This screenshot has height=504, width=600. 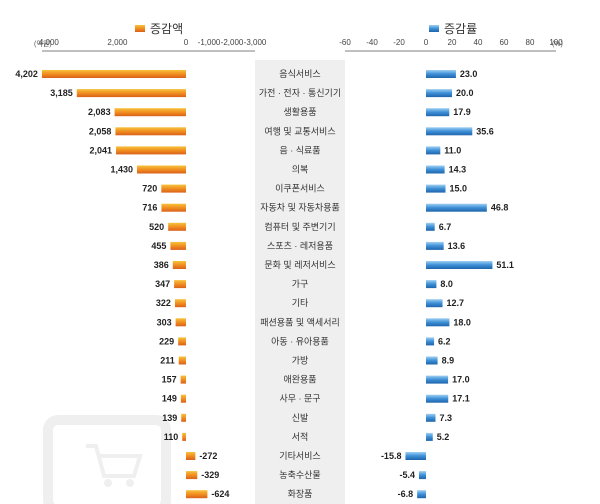 What do you see at coordinates (453, 29) in the screenshot?
I see `legend-rate: 증감률` at bounding box center [453, 29].